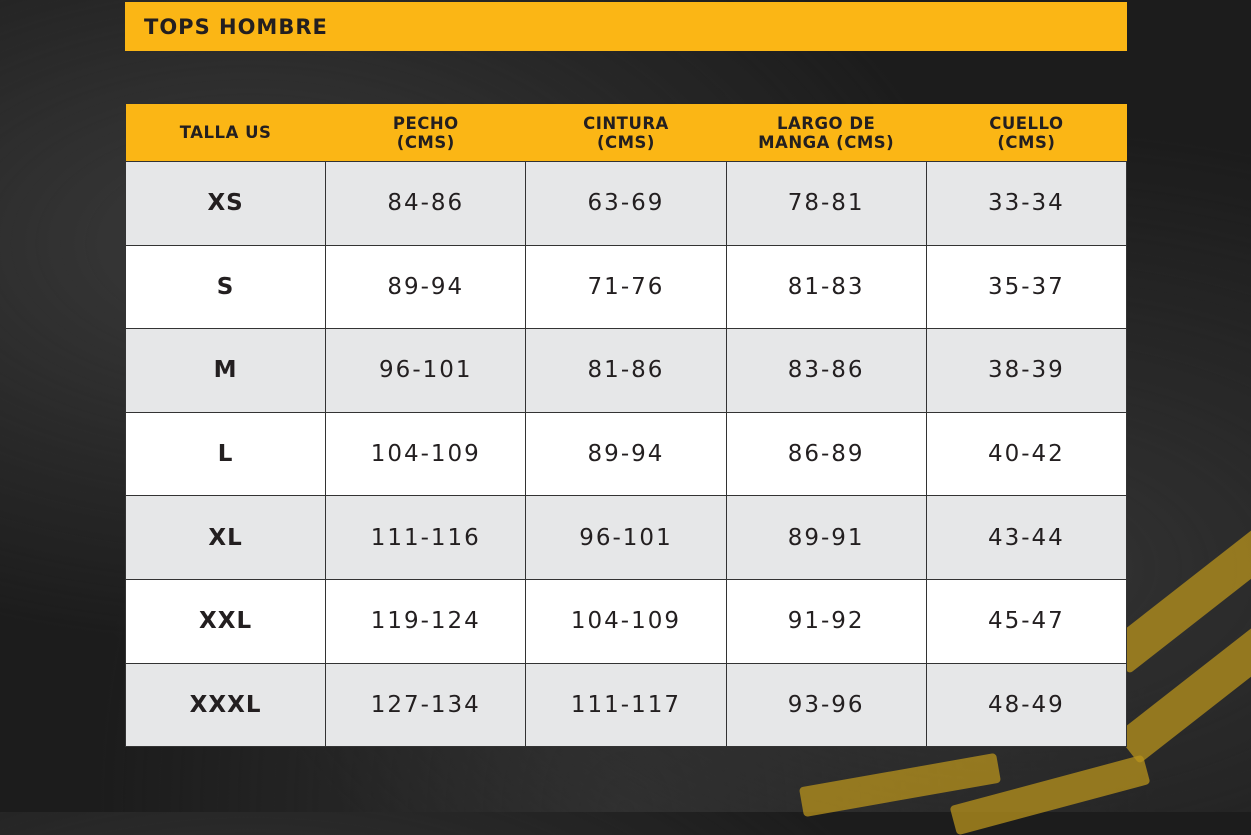  What do you see at coordinates (225, 454) in the screenshot?
I see `size-label: L` at bounding box center [225, 454].